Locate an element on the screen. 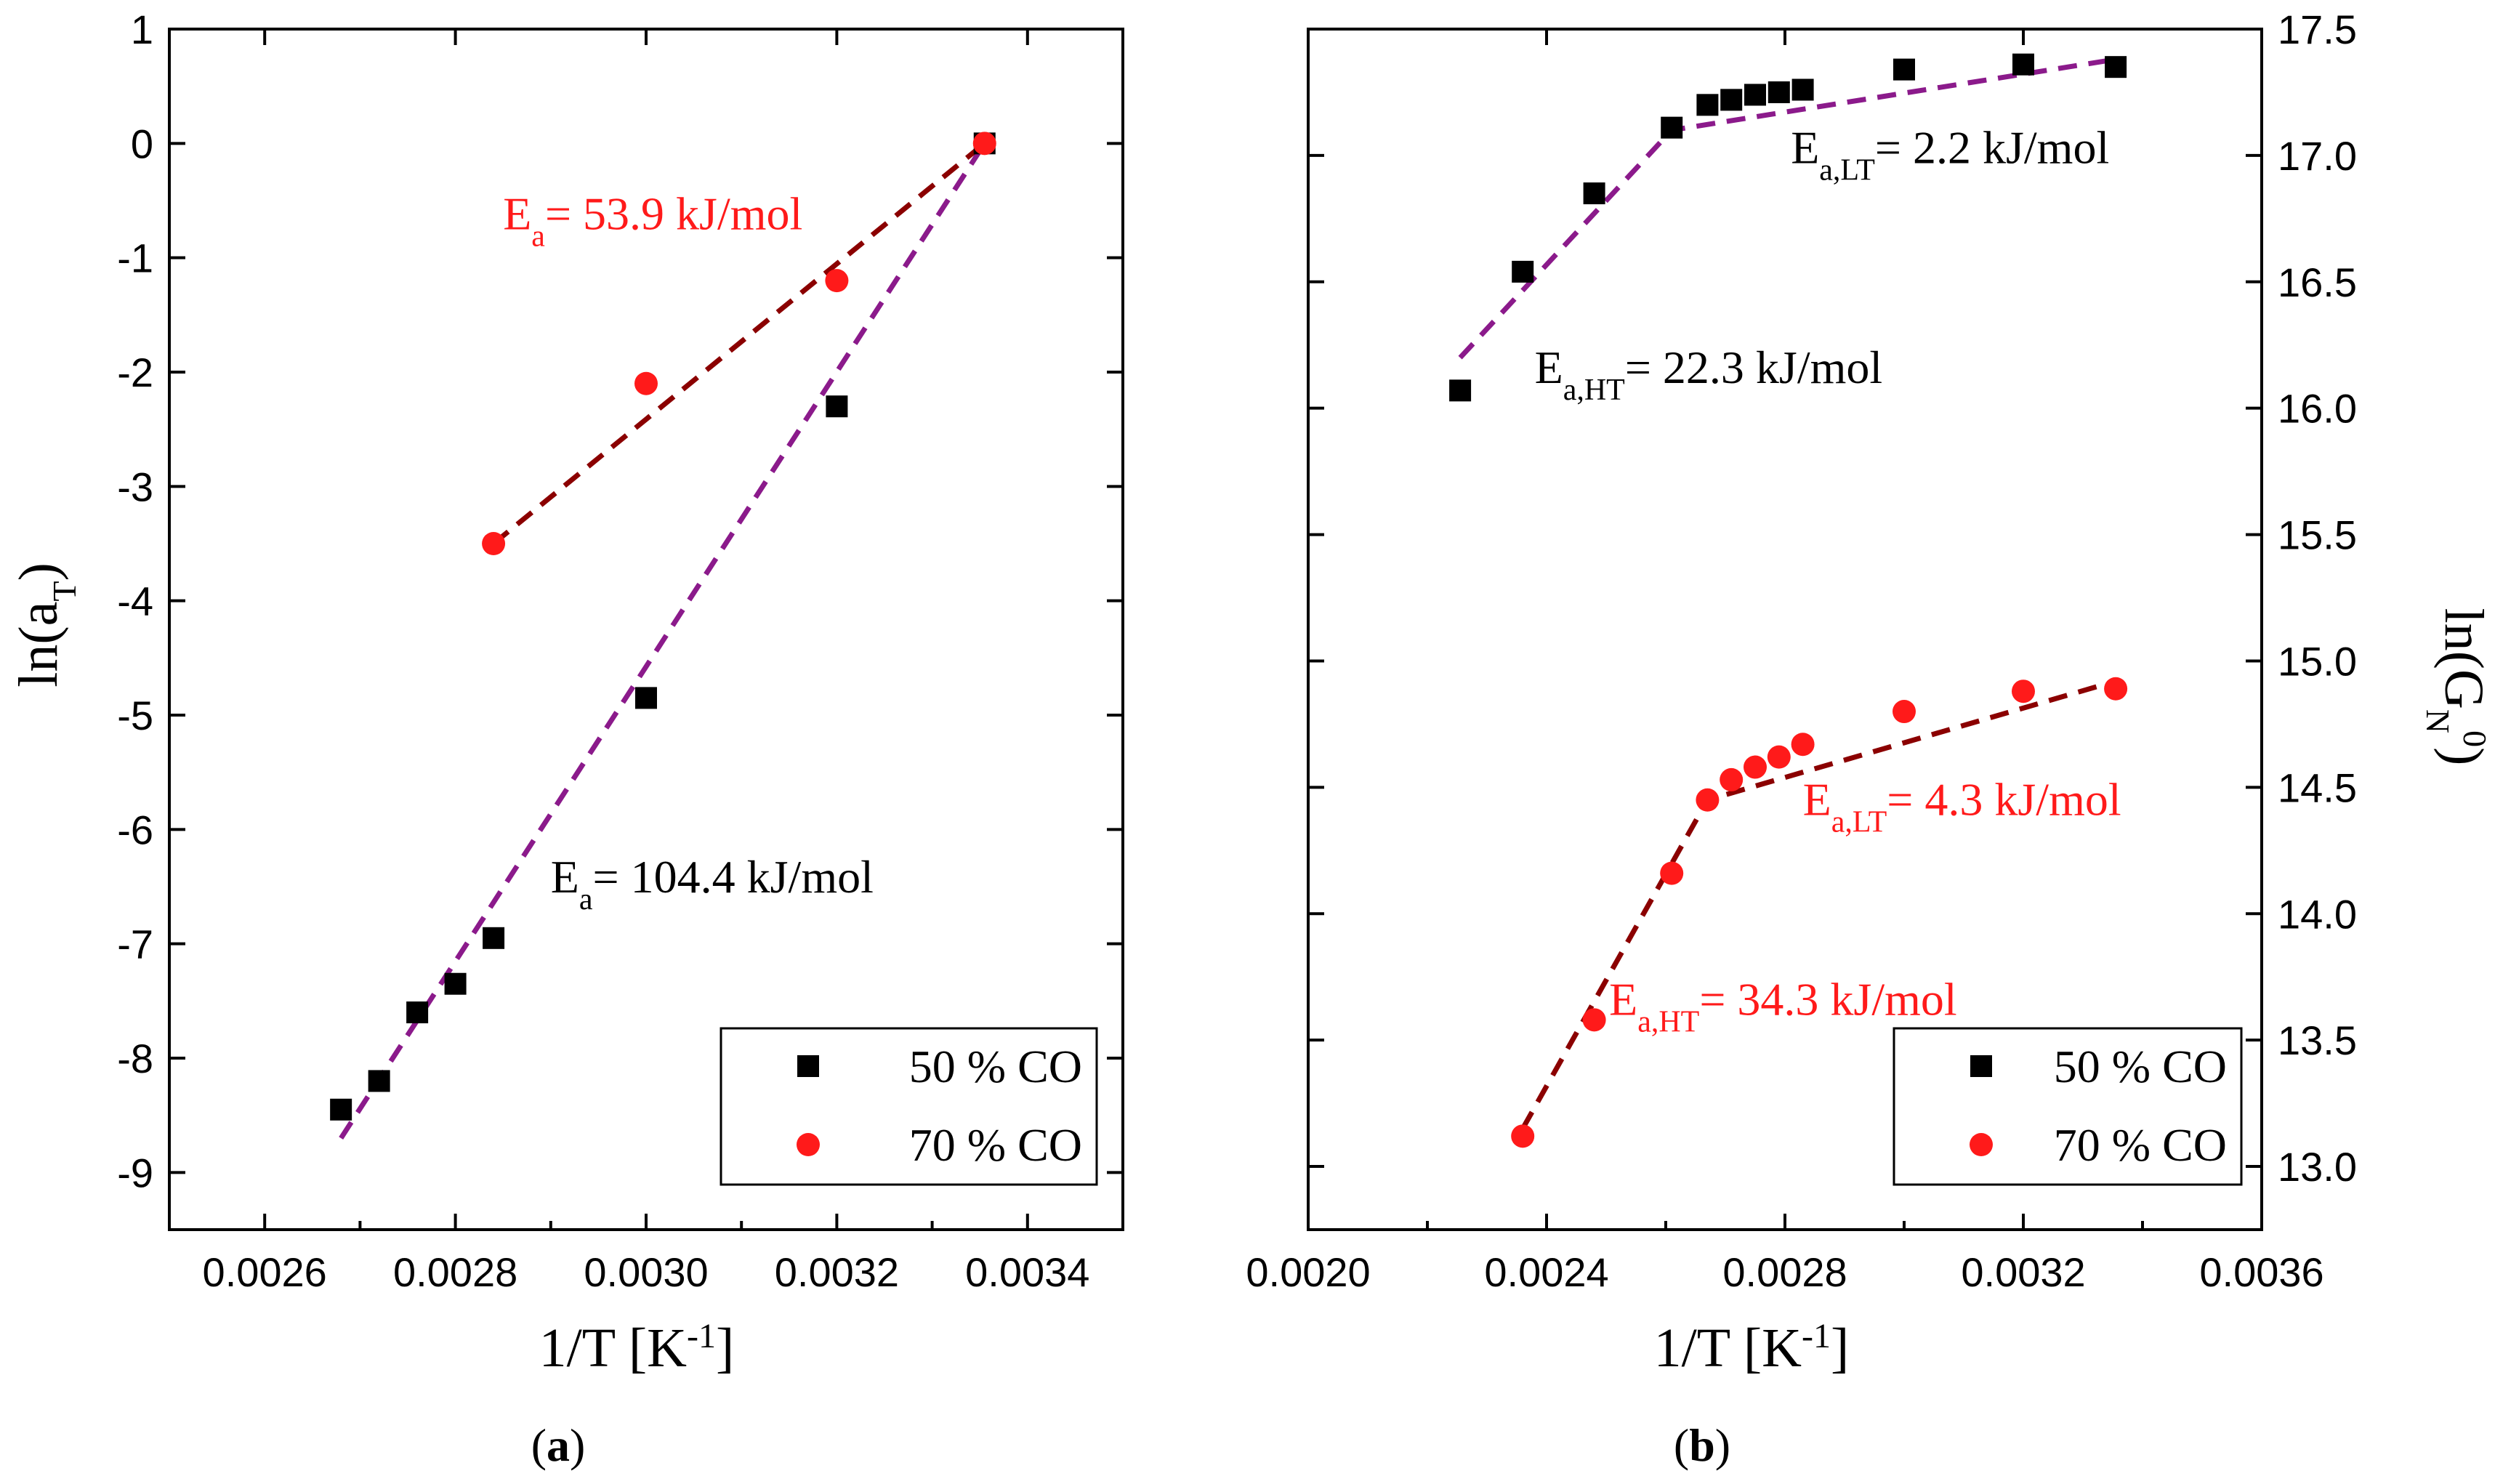 The height and width of the screenshot is (1484, 2495). x-tick-label: 0.0026 is located at coordinates (265, 1272).